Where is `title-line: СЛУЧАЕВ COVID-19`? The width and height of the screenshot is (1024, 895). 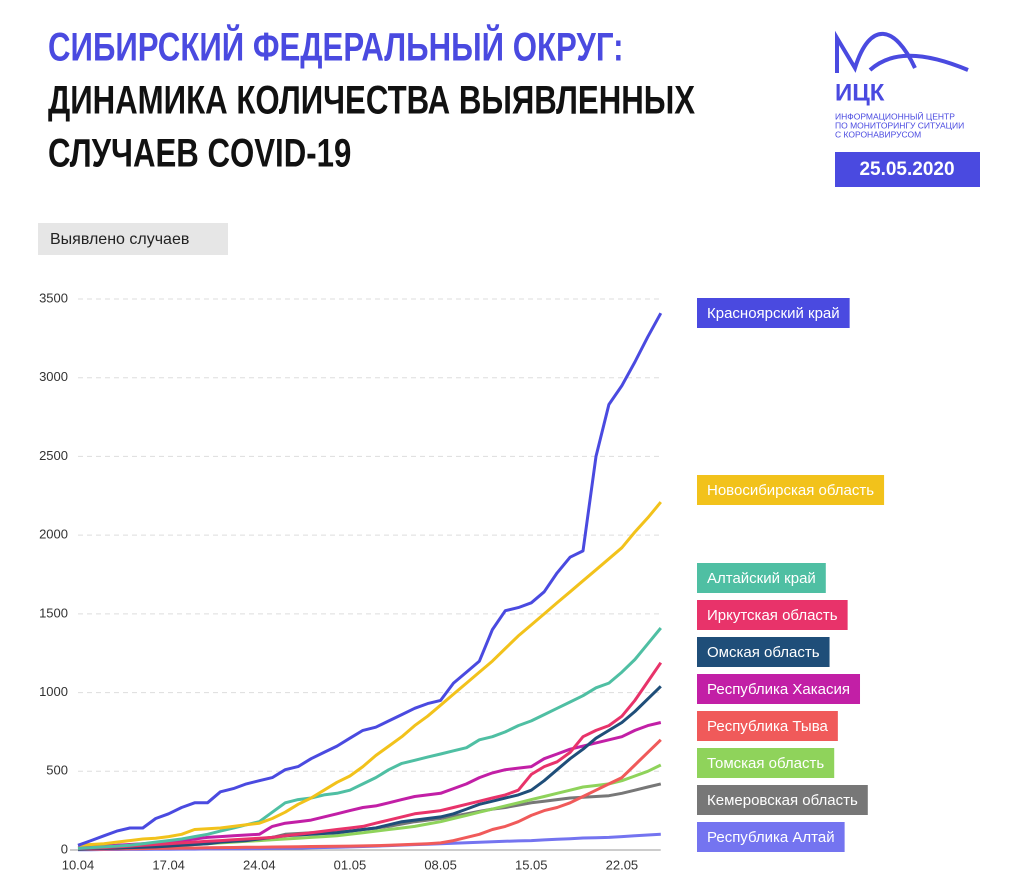
title-line: СЛУЧАЕВ COVID-19 is located at coordinates (199, 153).